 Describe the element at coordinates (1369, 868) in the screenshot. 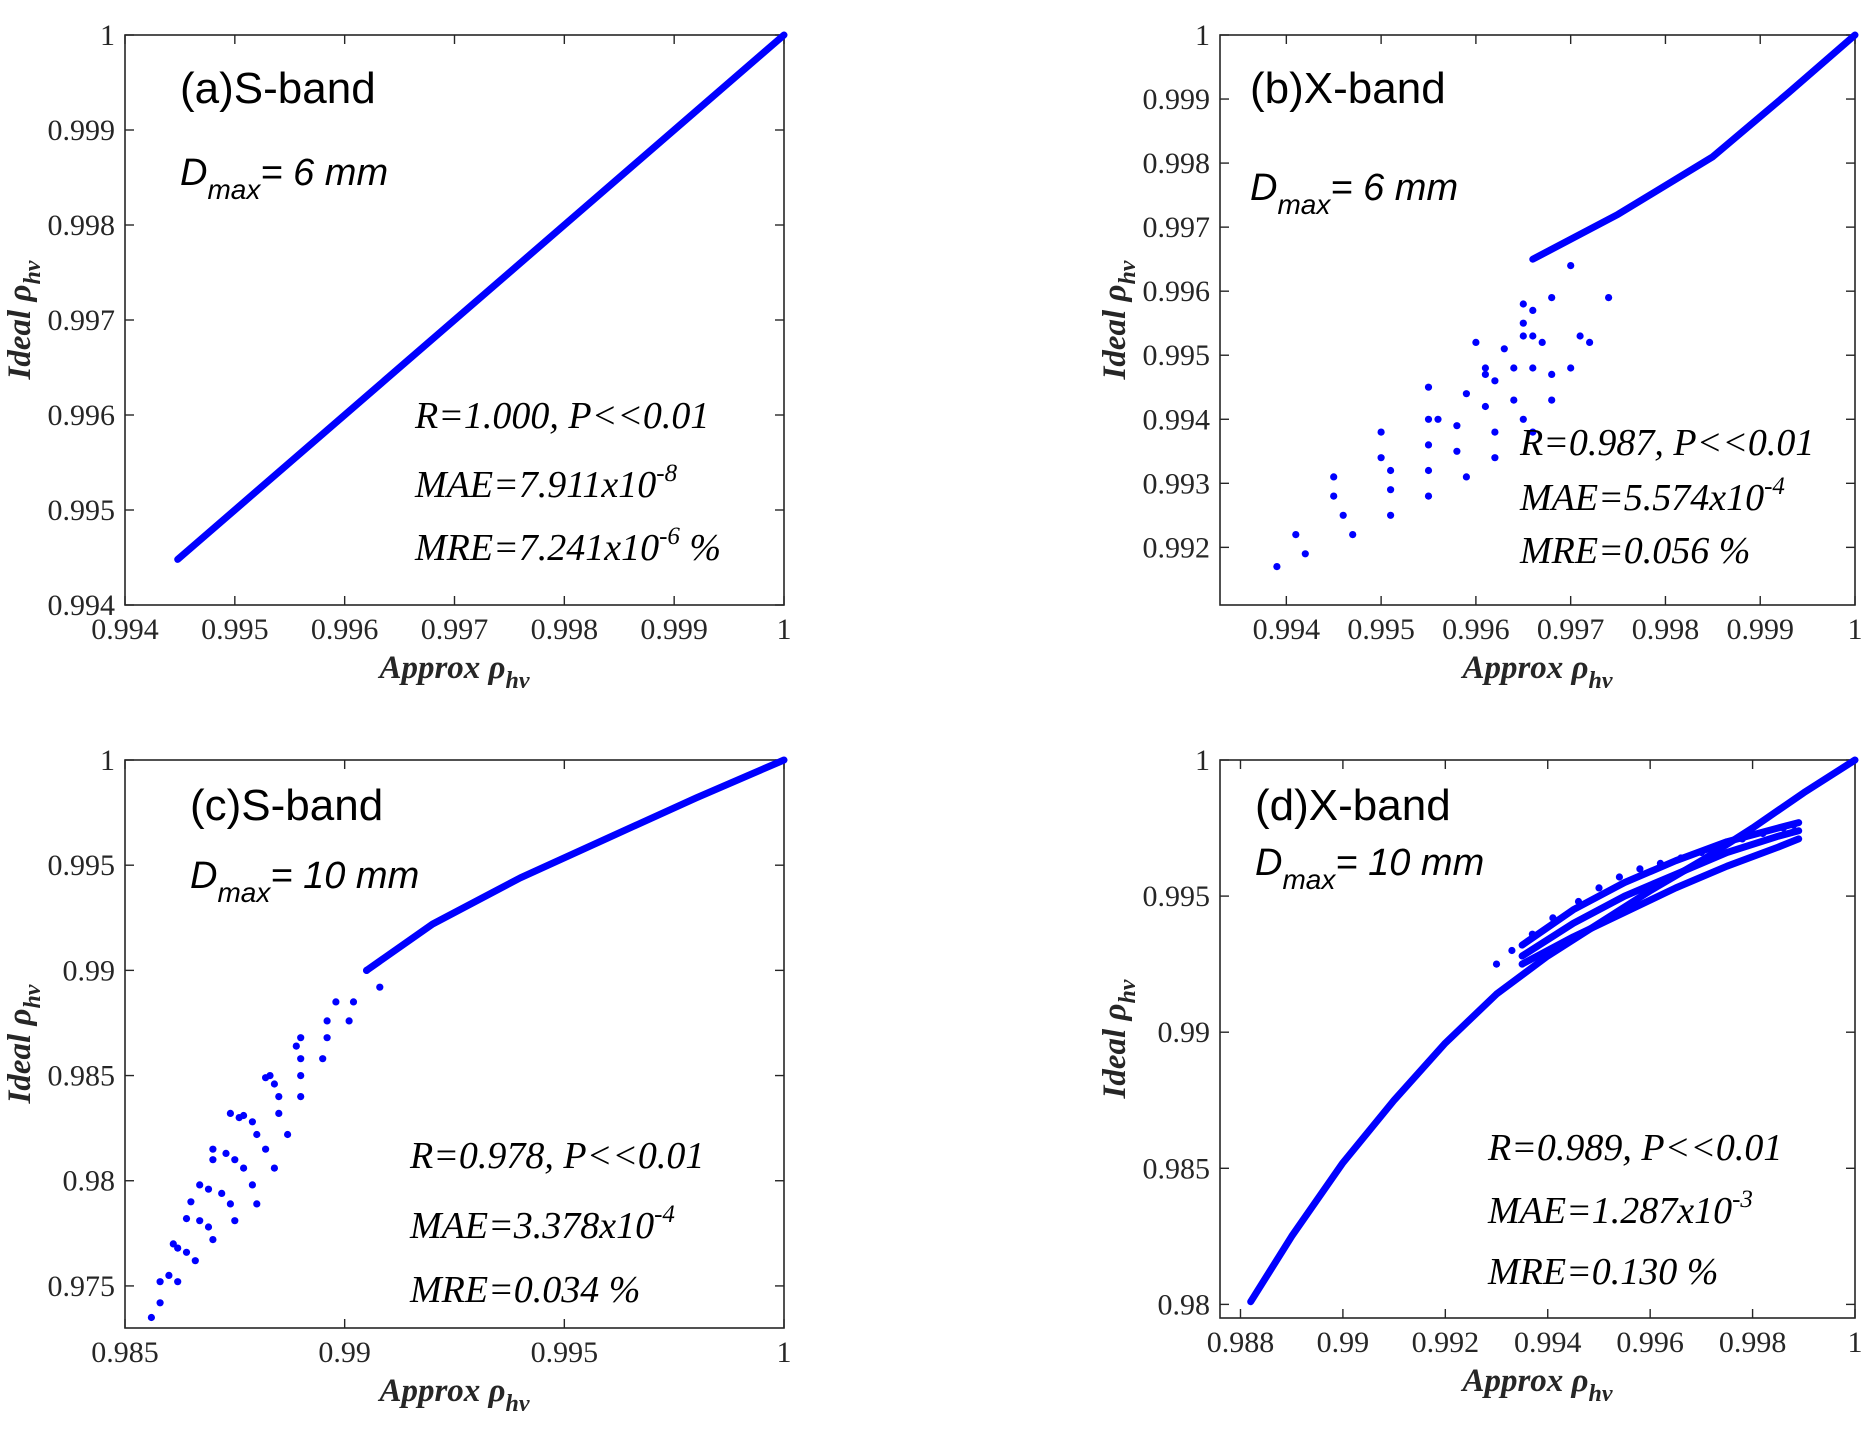

I see `dmax-label: Dmax= 10 mm` at that location.